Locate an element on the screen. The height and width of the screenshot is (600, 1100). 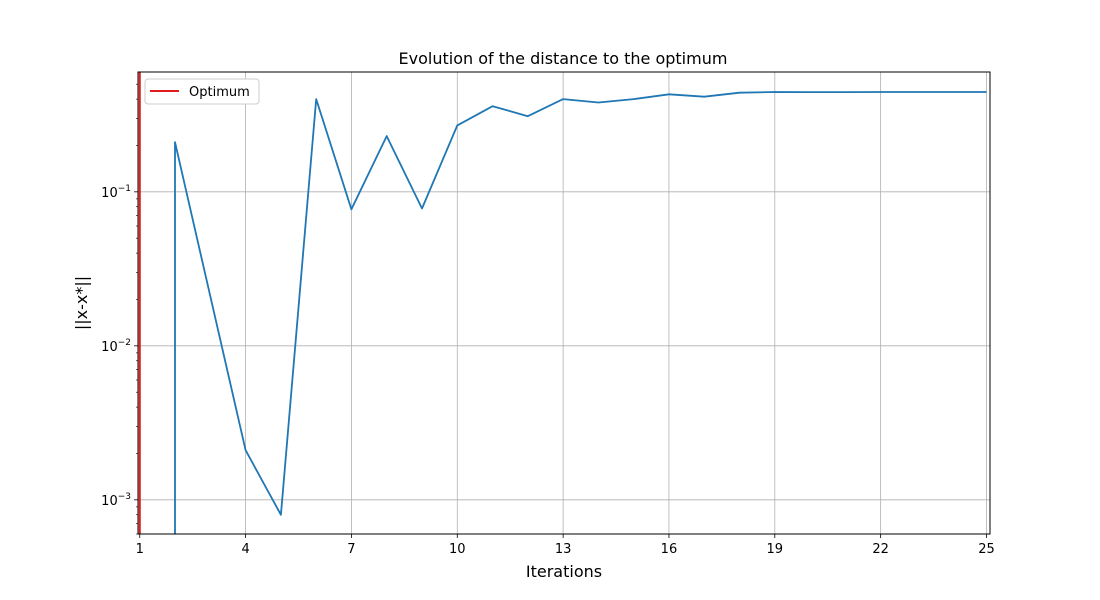
x-tick-label: 13 is located at coordinates (563, 549).